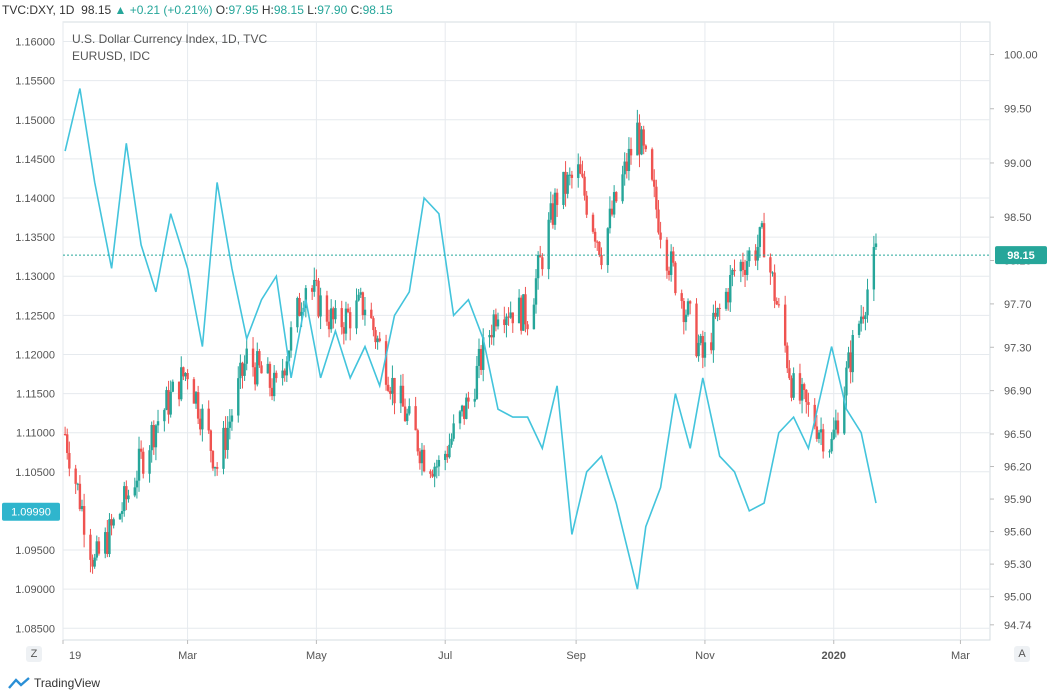  What do you see at coordinates (1018, 598) in the screenshot?
I see `right-tick-label: 95.00` at bounding box center [1018, 598].